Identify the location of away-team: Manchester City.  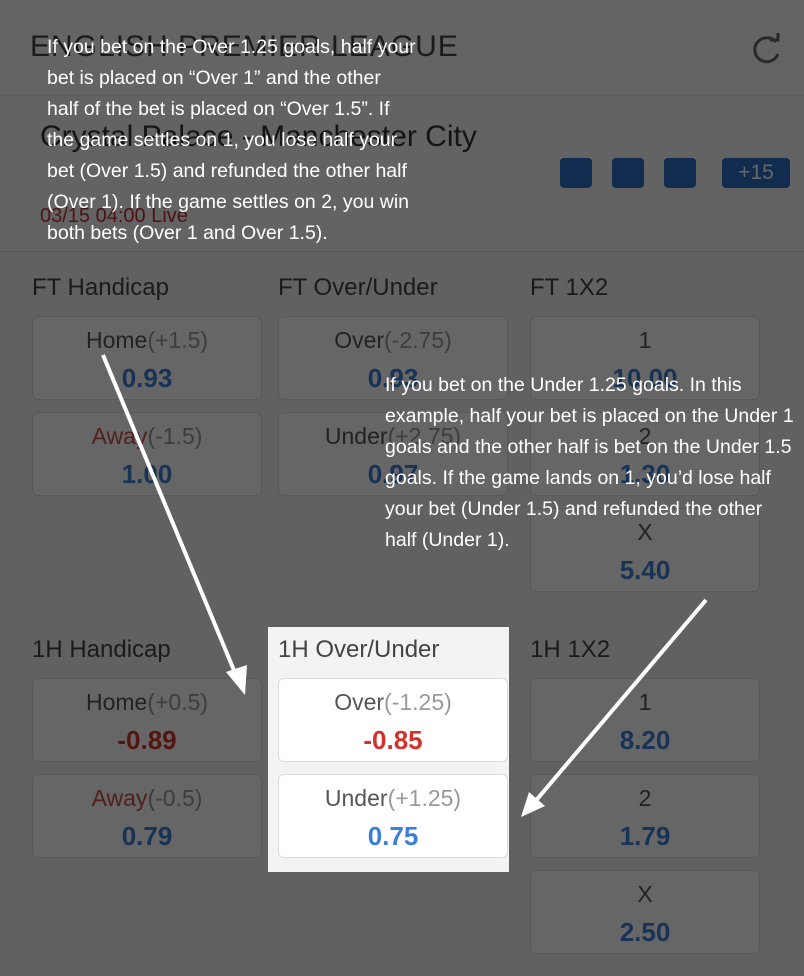
(368, 136).